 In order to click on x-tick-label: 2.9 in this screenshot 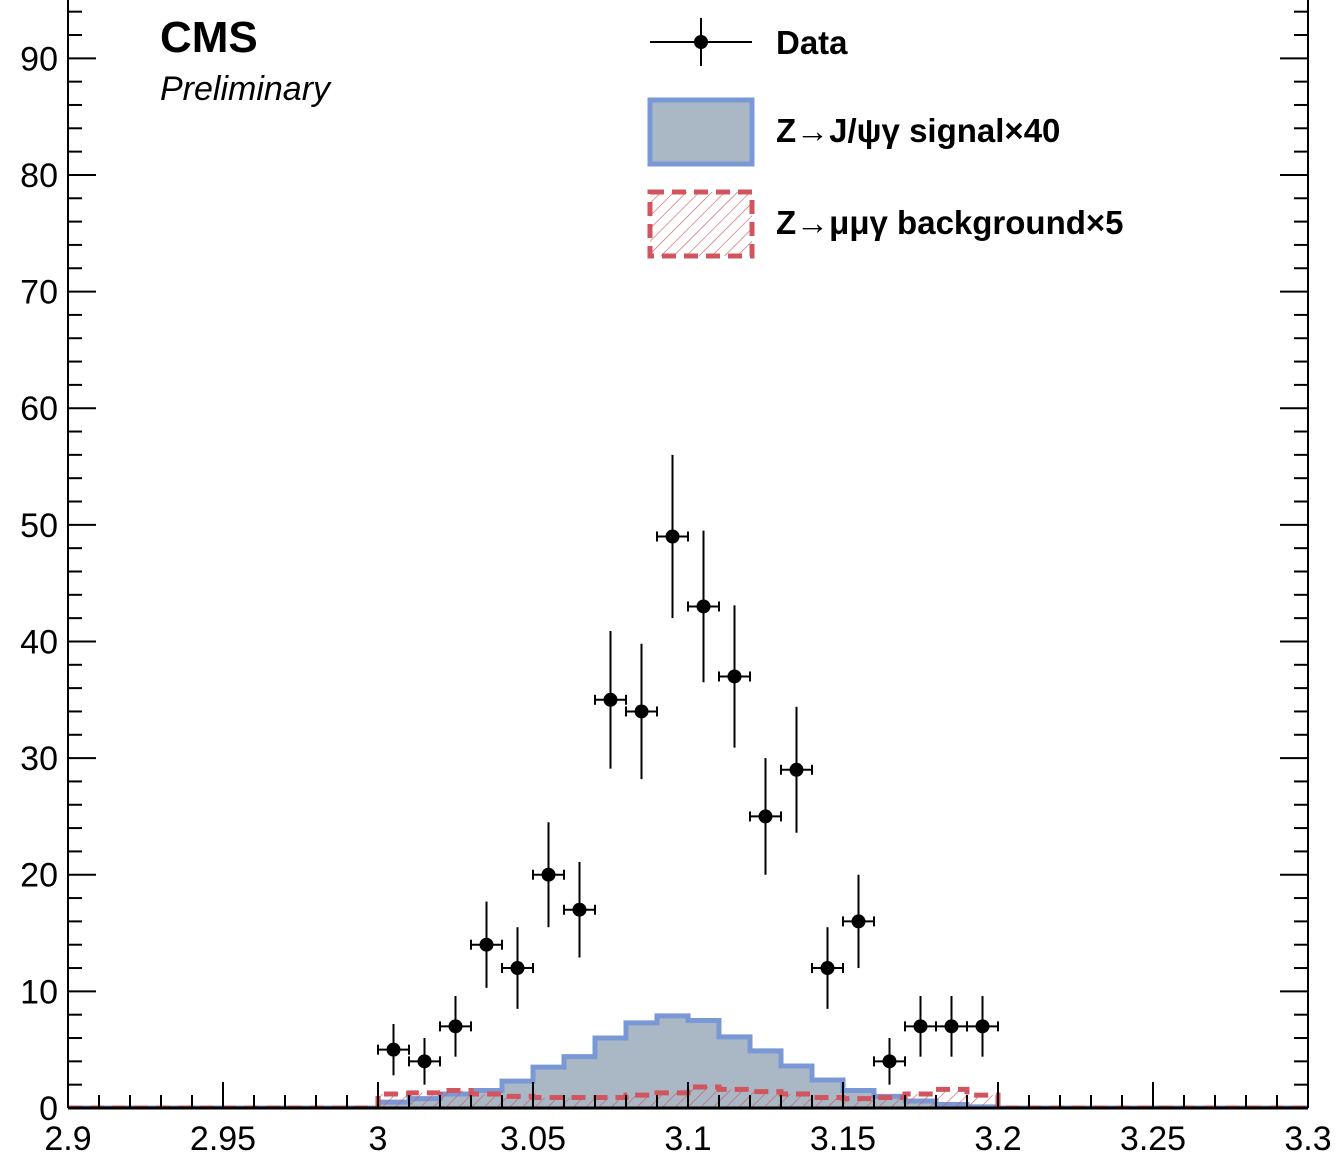, I will do `click(67, 1137)`.